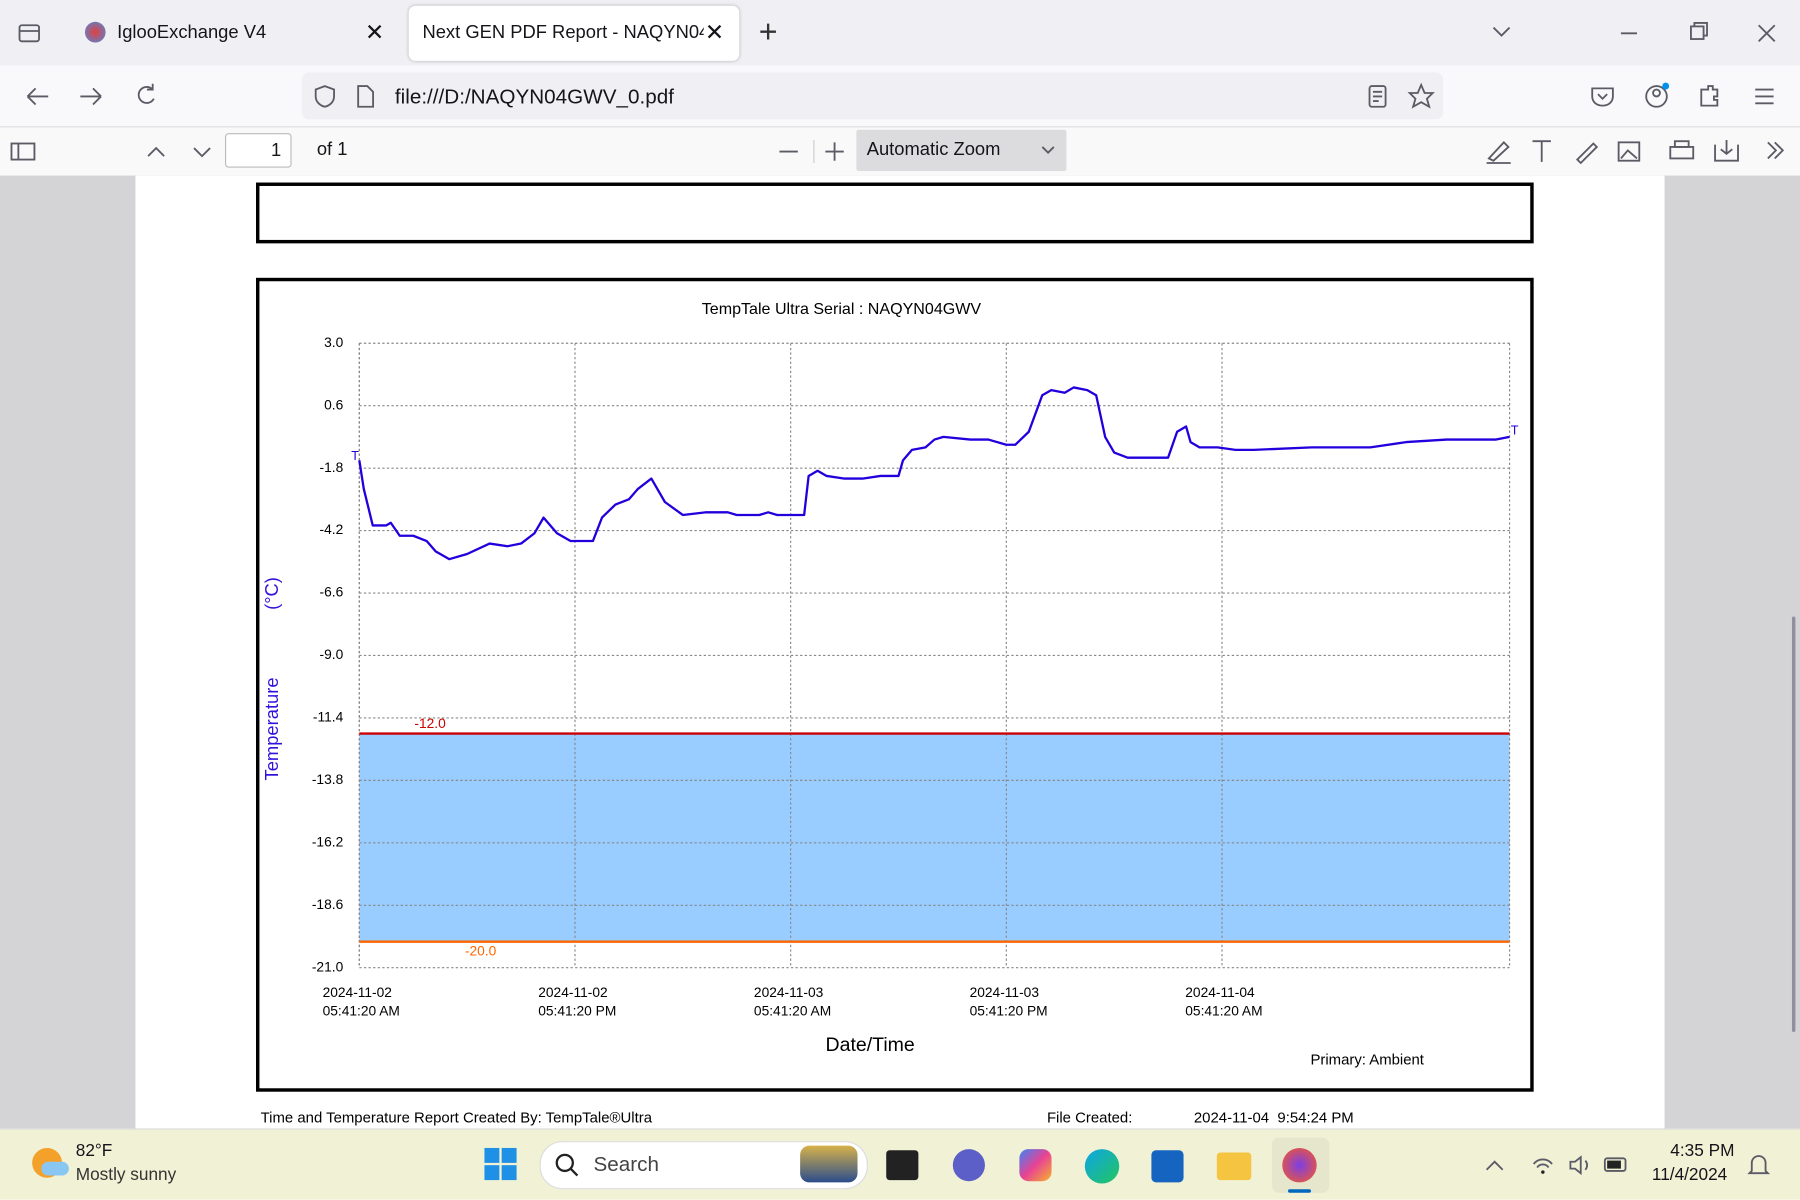 This screenshot has width=1800, height=1200. What do you see at coordinates (934, 473) in the screenshot?
I see `temperature-line` at bounding box center [934, 473].